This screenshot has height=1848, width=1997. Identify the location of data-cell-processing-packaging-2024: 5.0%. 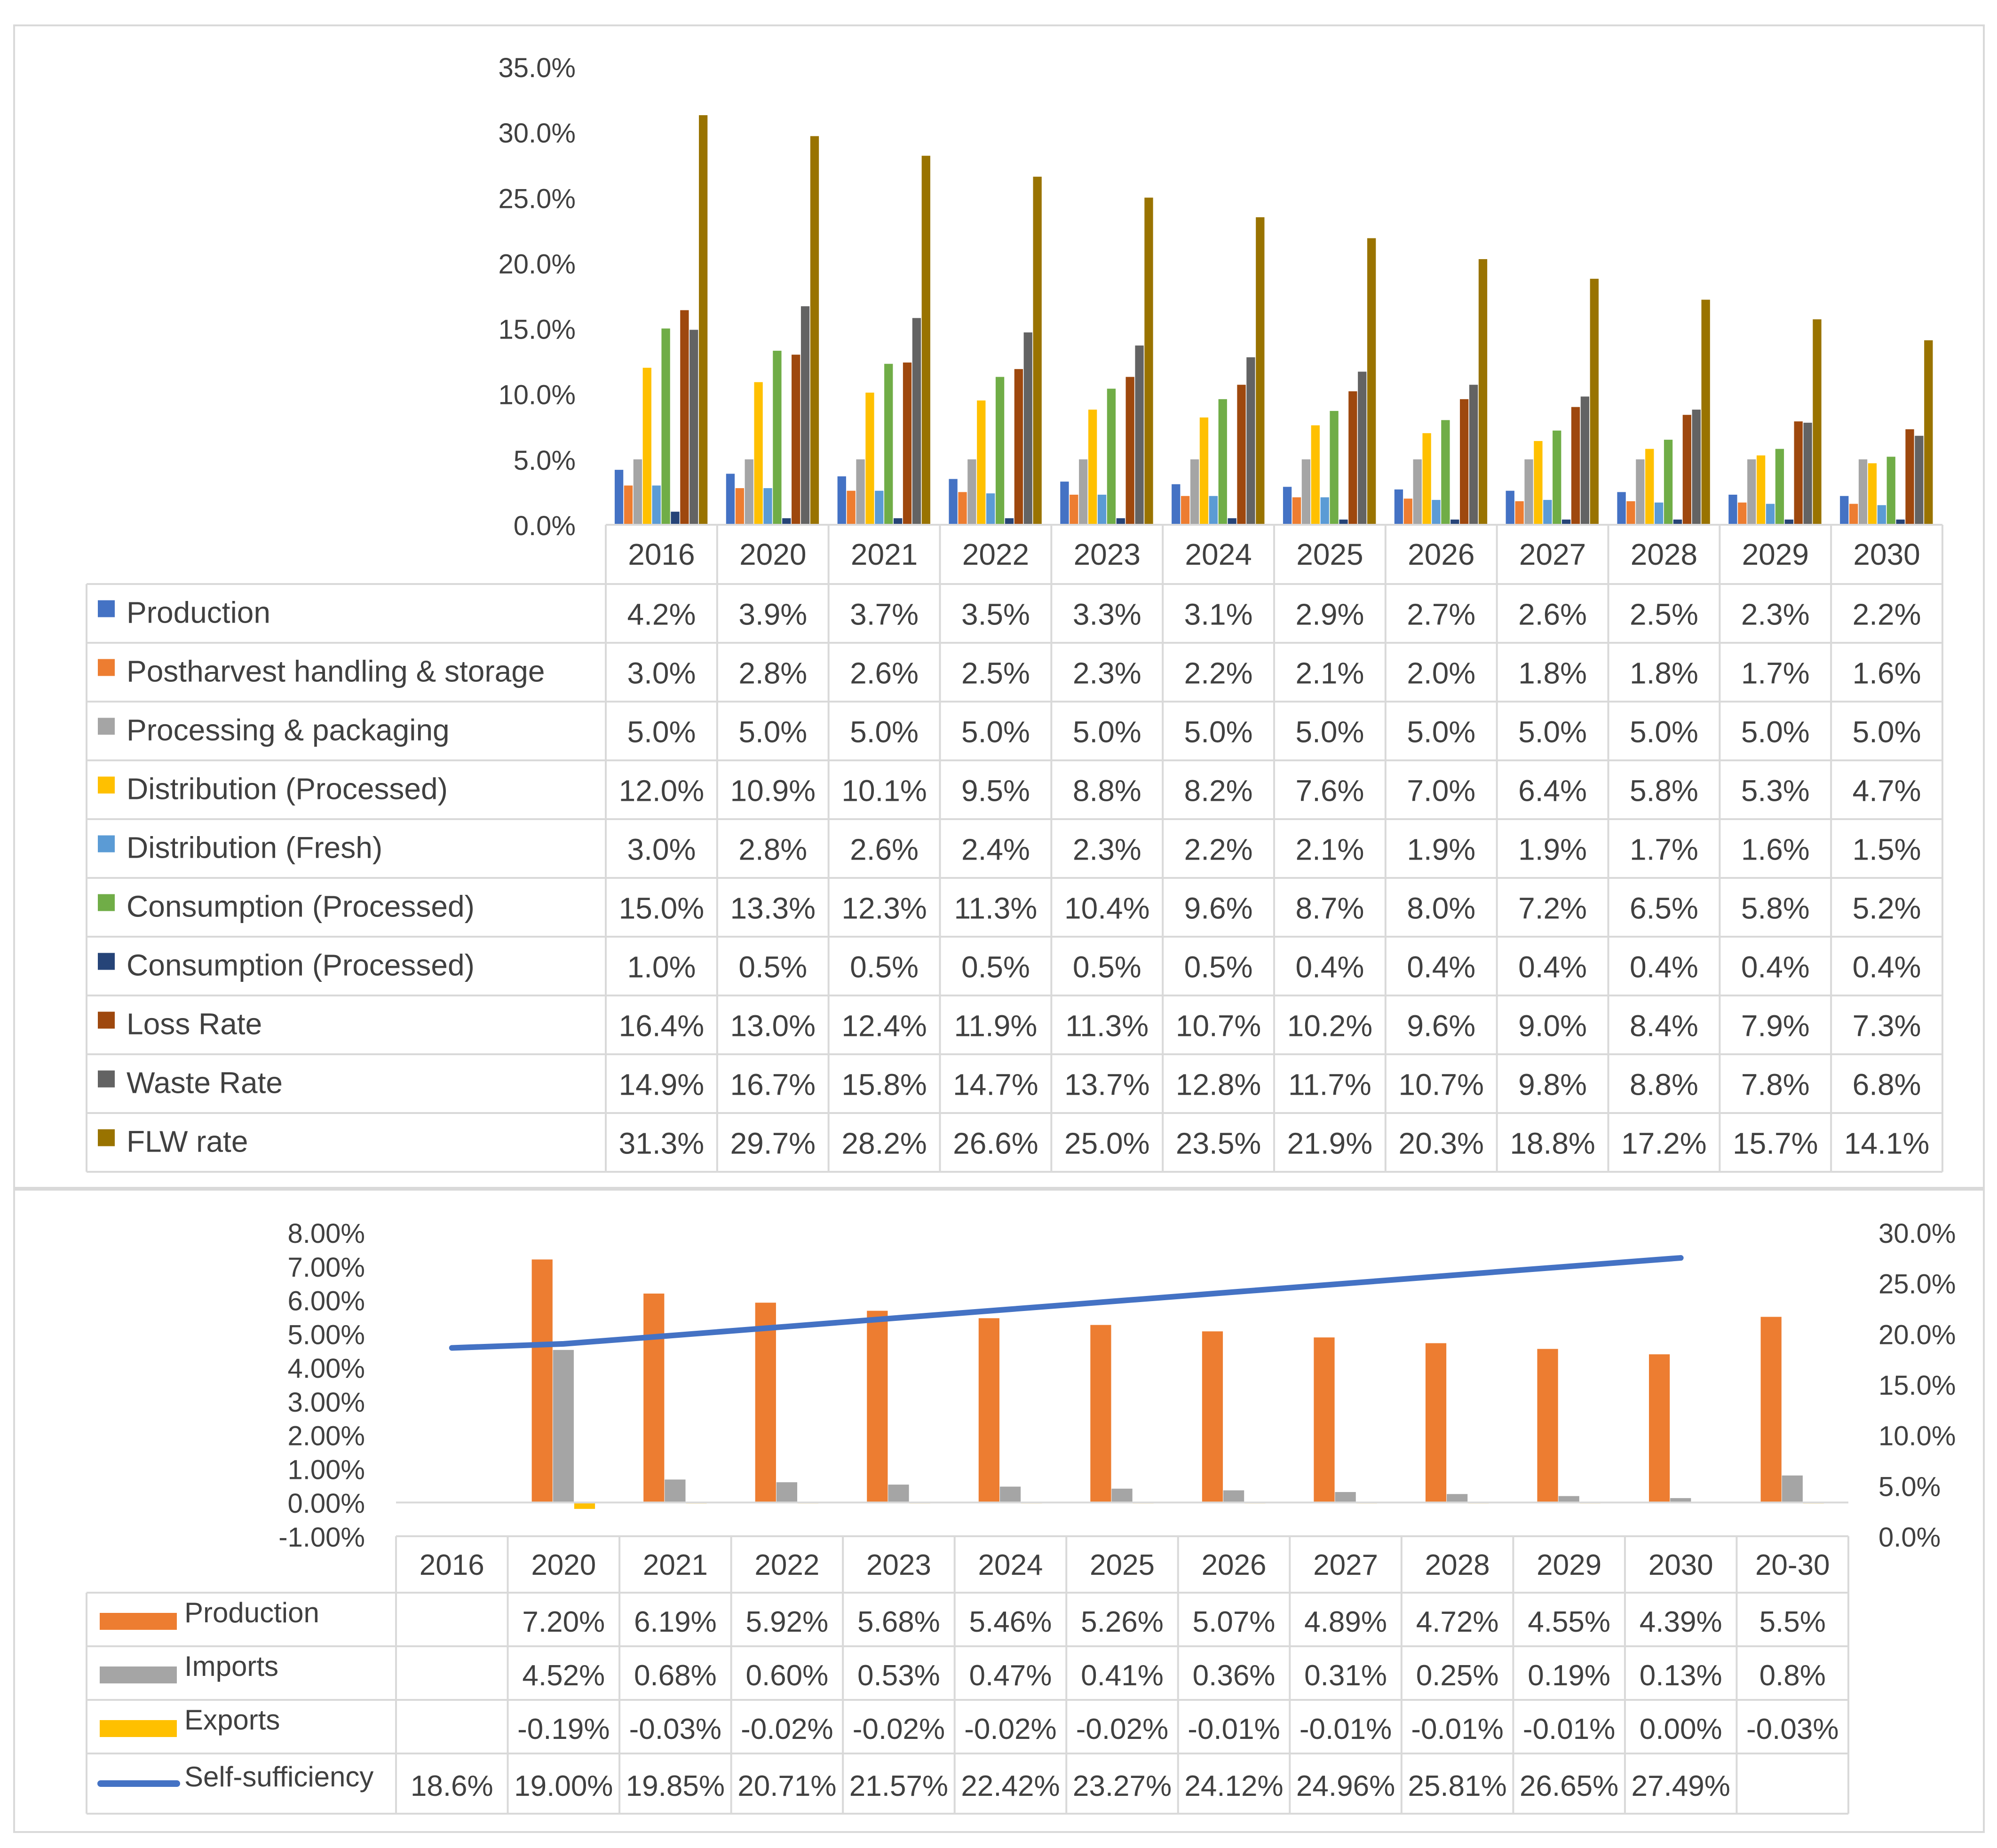
(1218, 732).